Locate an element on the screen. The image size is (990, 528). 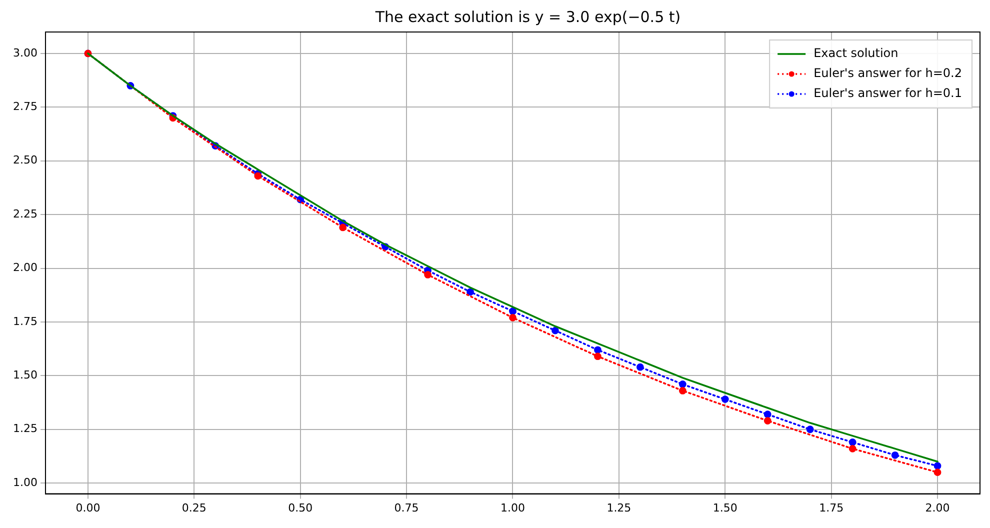
x-tick-label: 0.25 is located at coordinates (194, 507).